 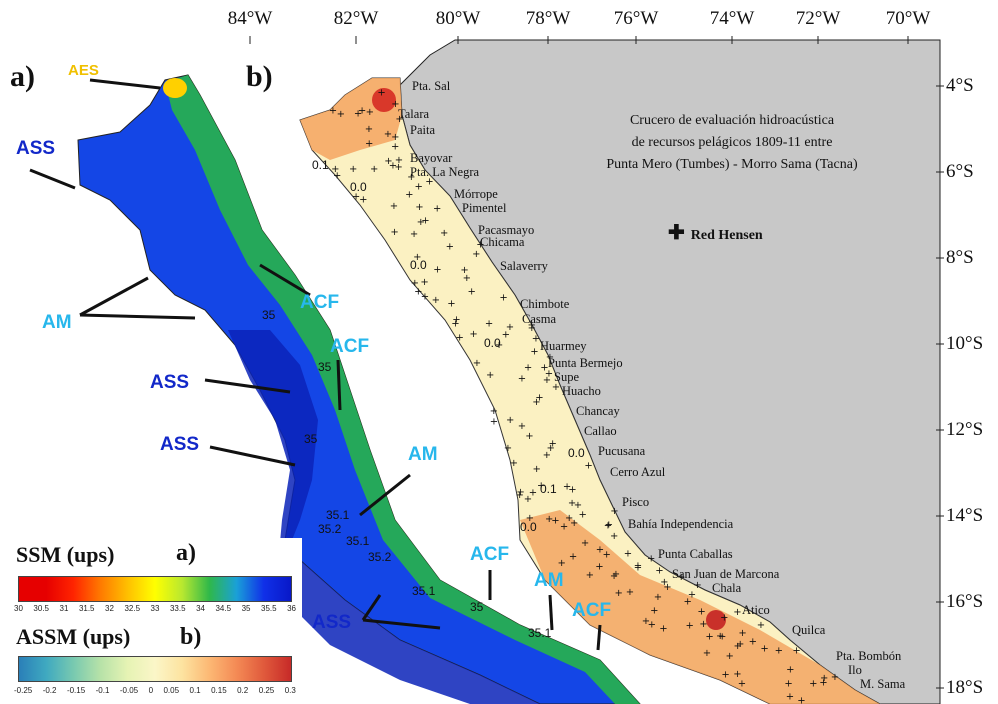 What do you see at coordinates (960, 171) in the screenshot?
I see `lat-label: 6°S` at bounding box center [960, 171].